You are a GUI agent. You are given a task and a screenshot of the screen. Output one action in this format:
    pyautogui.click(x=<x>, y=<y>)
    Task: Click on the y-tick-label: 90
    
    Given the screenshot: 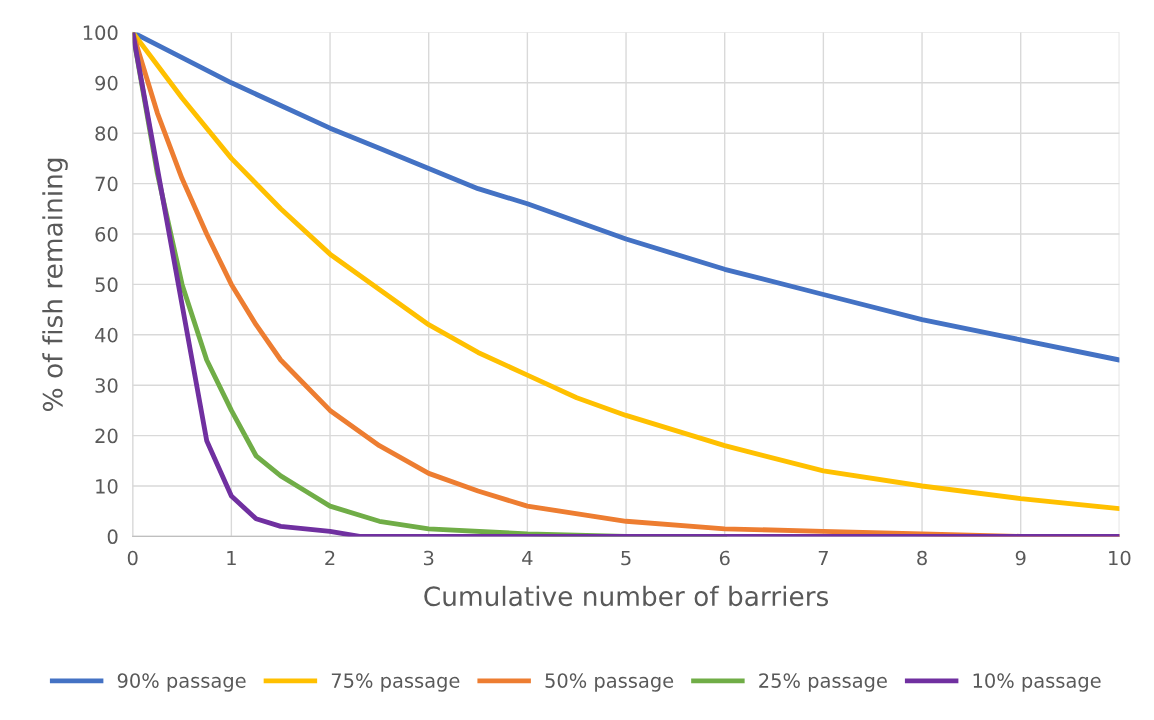 What is the action you would take?
    pyautogui.click(x=106, y=83)
    